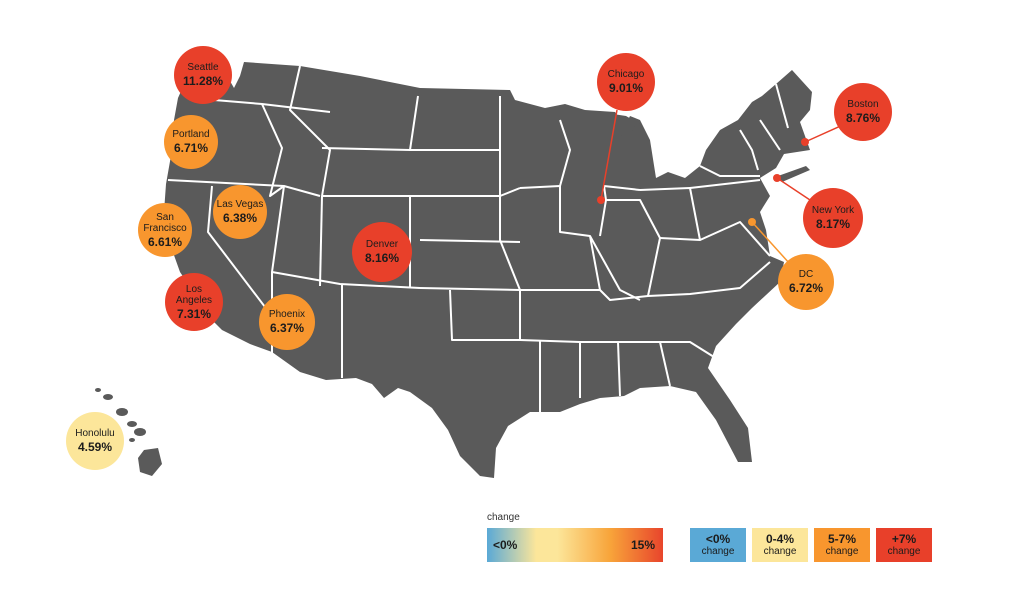  I want to click on city-value: 11.28%, so click(203, 81).